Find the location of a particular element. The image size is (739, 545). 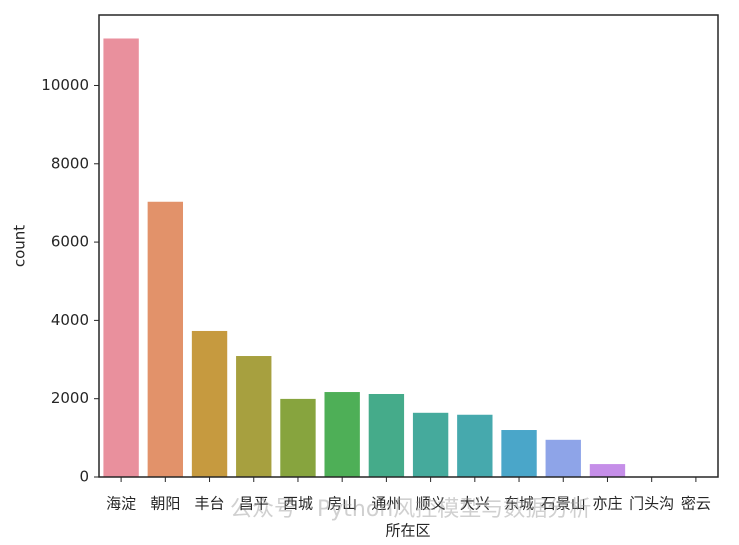

x-tick-label: 丰台 is located at coordinates (210, 504).